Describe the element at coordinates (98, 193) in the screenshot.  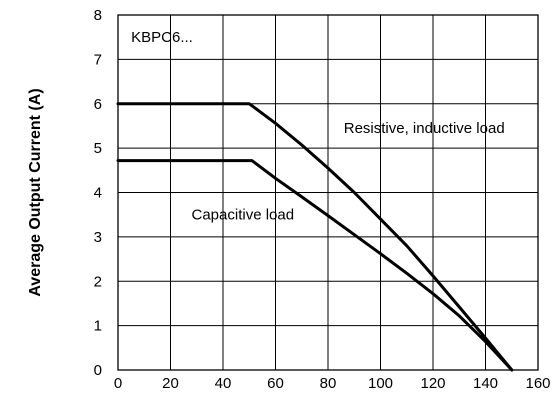
I see `y-tick-label: 4` at that location.